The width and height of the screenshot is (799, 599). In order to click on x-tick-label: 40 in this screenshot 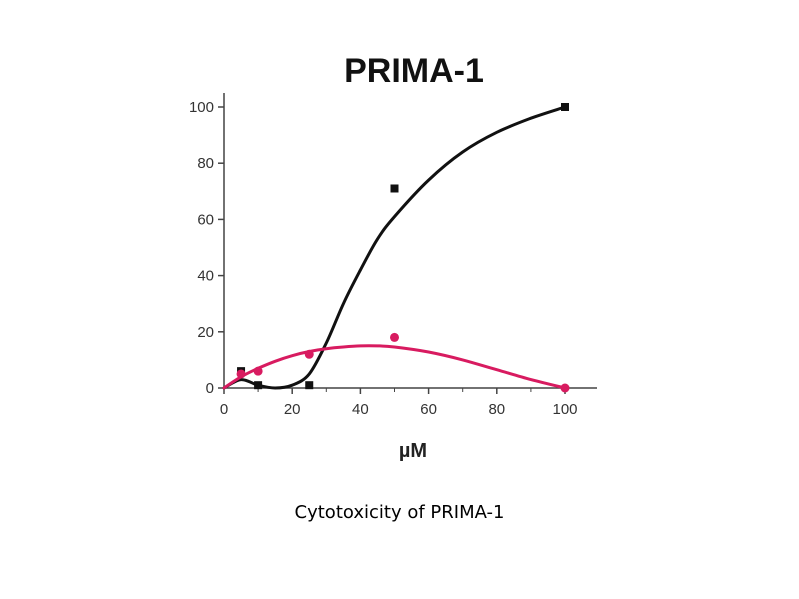, I will do `click(360, 409)`.